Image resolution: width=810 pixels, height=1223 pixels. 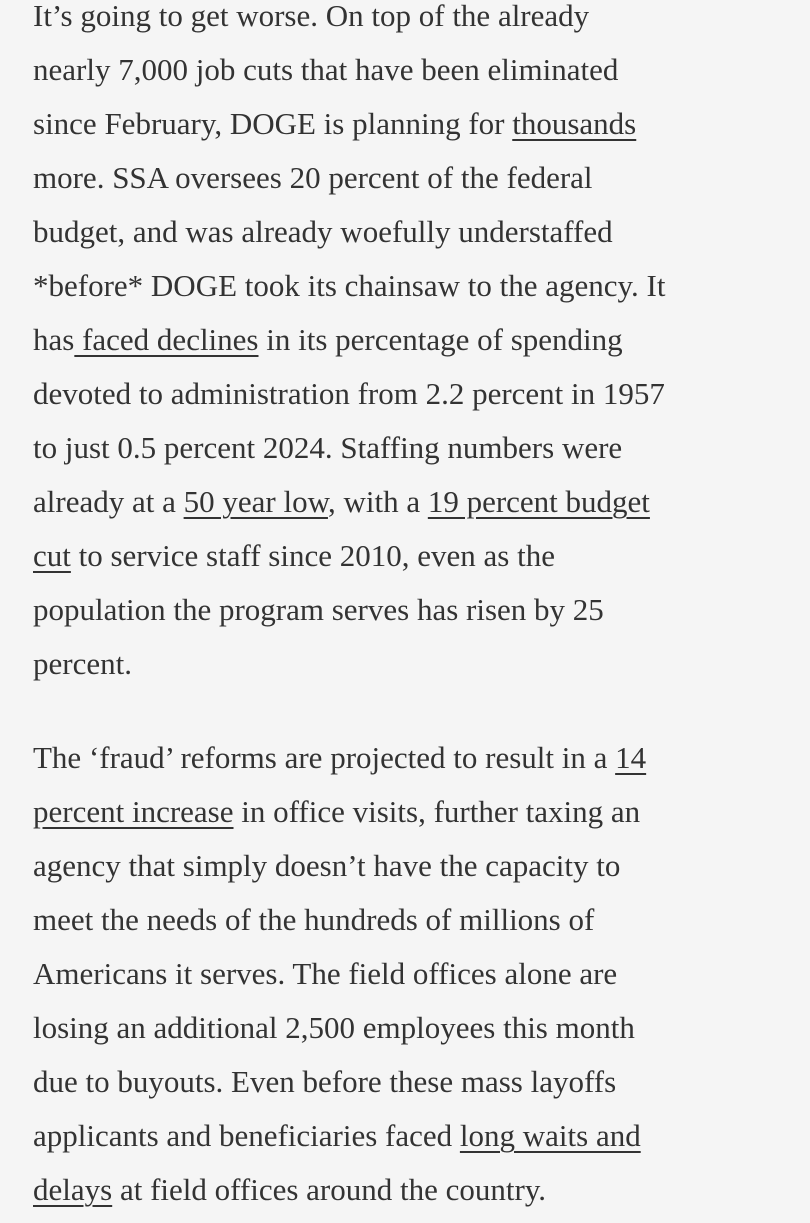 What do you see at coordinates (273, 123) in the screenshot?
I see `text-span: since February, DOGE is planning for` at bounding box center [273, 123].